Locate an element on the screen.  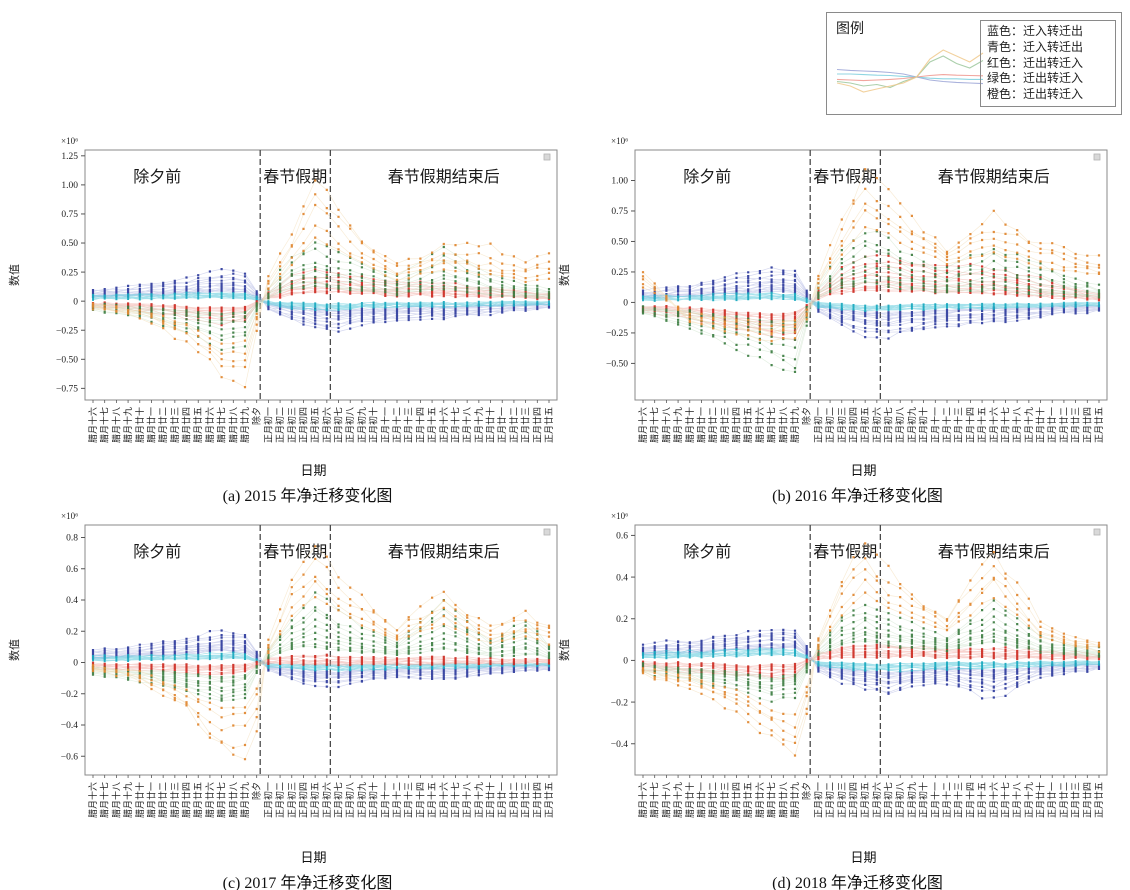
y-tick-label: 0.6 is located at coordinates (72, 570).